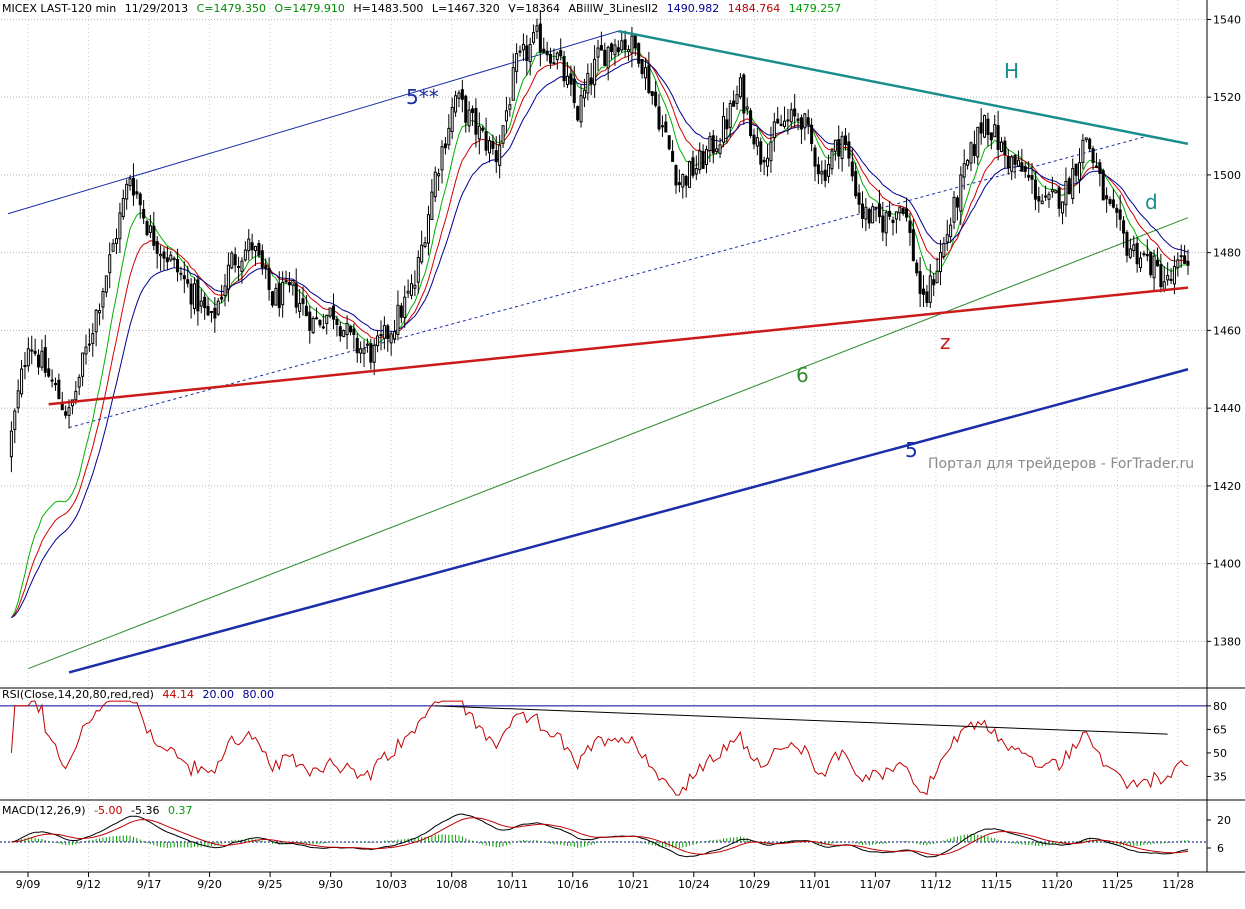 This screenshot has height=909, width=1245. Describe the element at coordinates (209, 884) in the screenshot. I see `time-tick-label: 9/20` at that location.